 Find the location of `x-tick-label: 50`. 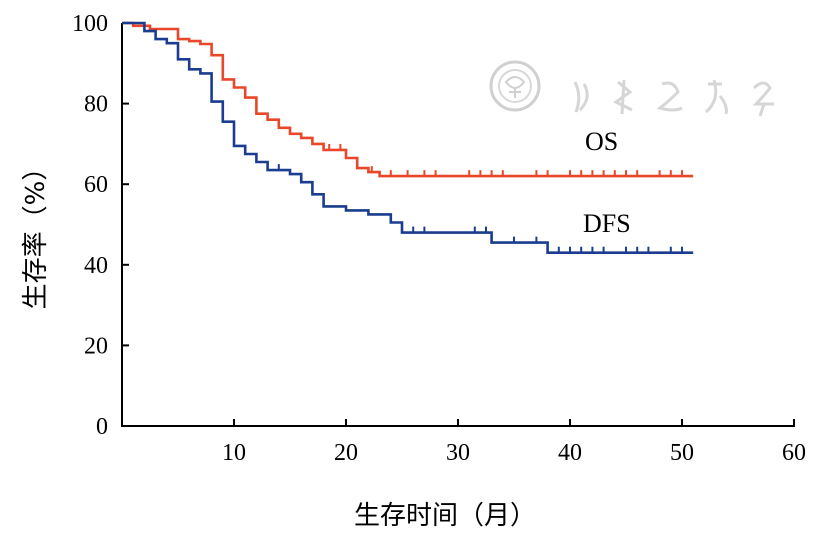

x-tick-label: 50 is located at coordinates (682, 453).